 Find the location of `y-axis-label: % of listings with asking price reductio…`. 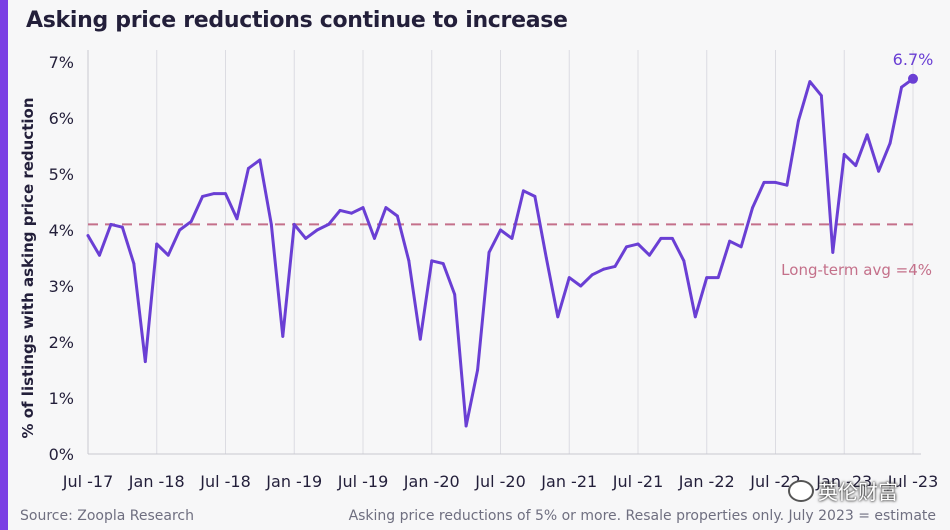

y-axis-label: % of listings with asking price reductio… is located at coordinates (28, 267).